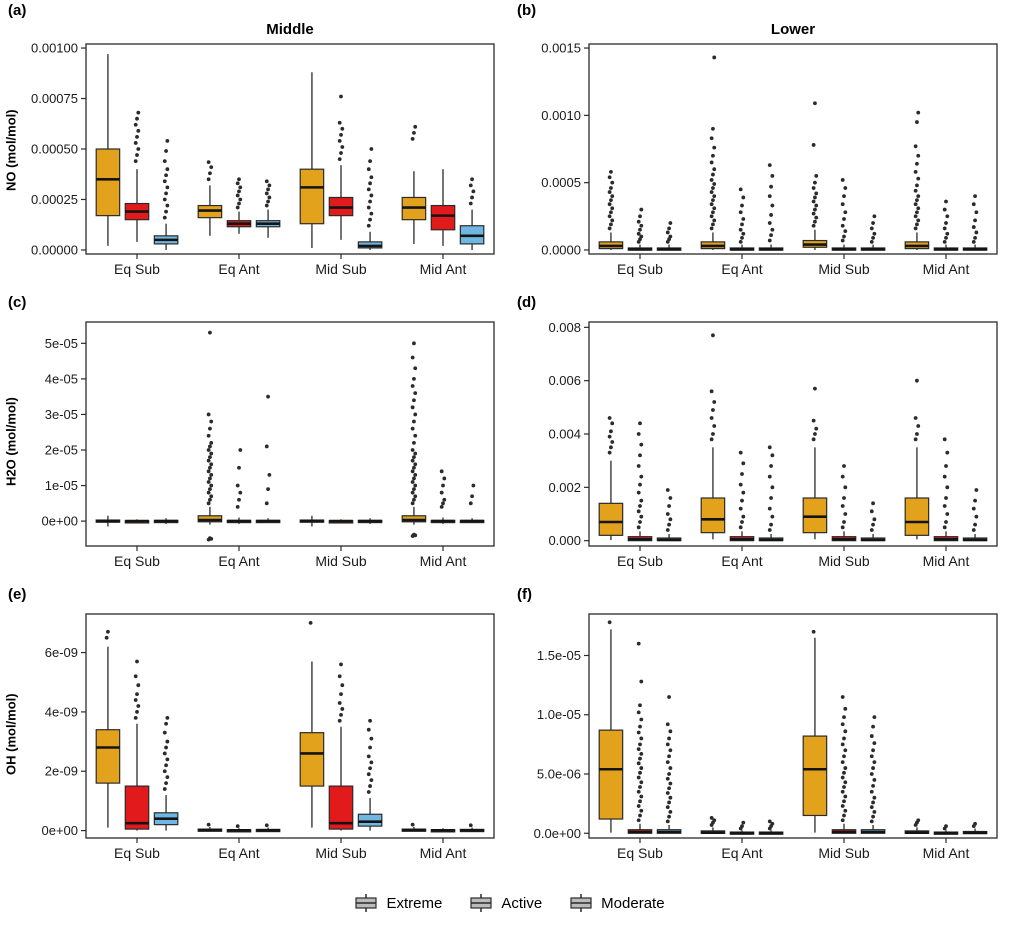  I want to click on box-moderate-mid-sub, so click(370, 774).